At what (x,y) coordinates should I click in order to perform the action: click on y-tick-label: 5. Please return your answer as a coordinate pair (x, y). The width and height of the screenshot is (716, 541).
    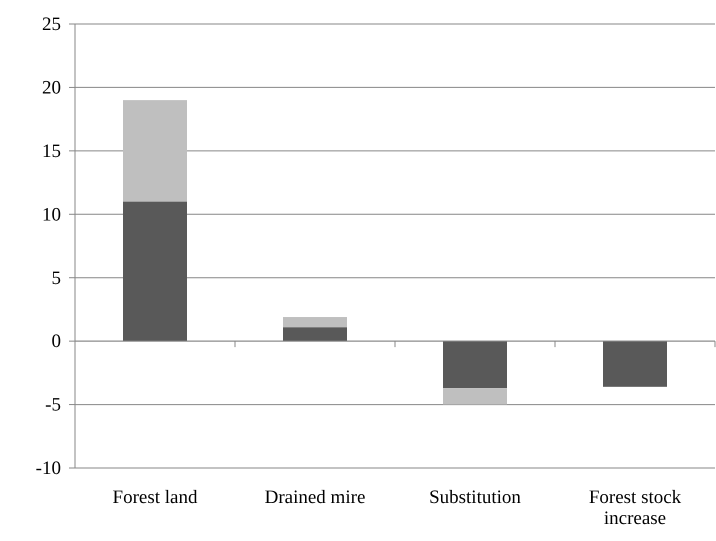
    Looking at the image, I should click on (56, 278).